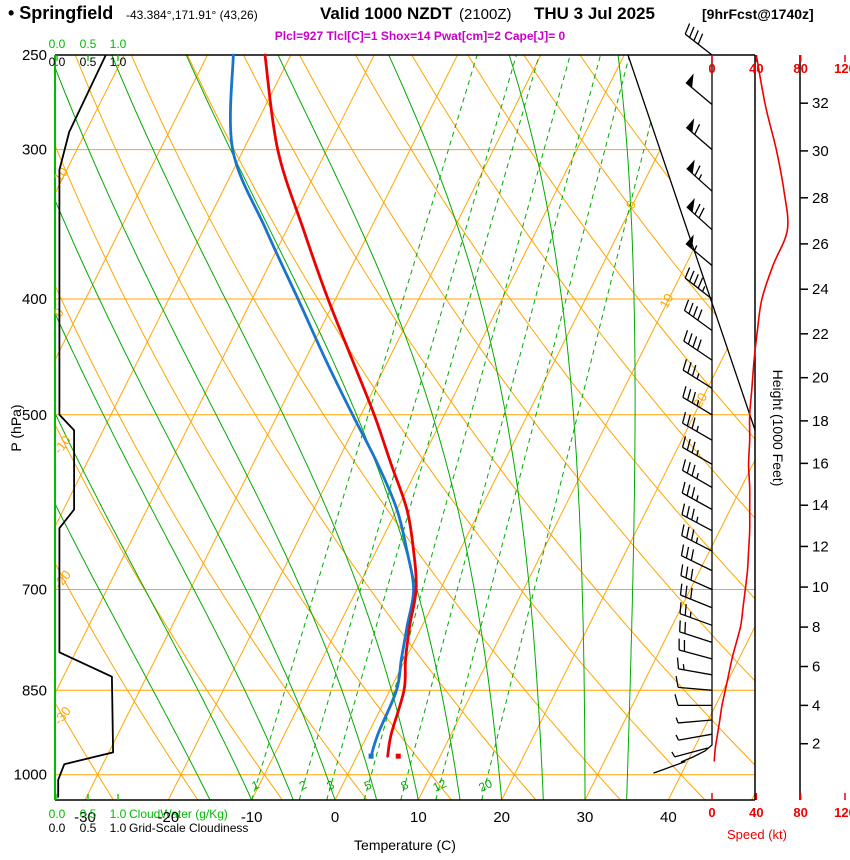 This screenshot has height=860, width=850. I want to click on svg-text: 32, so click(820, 103).